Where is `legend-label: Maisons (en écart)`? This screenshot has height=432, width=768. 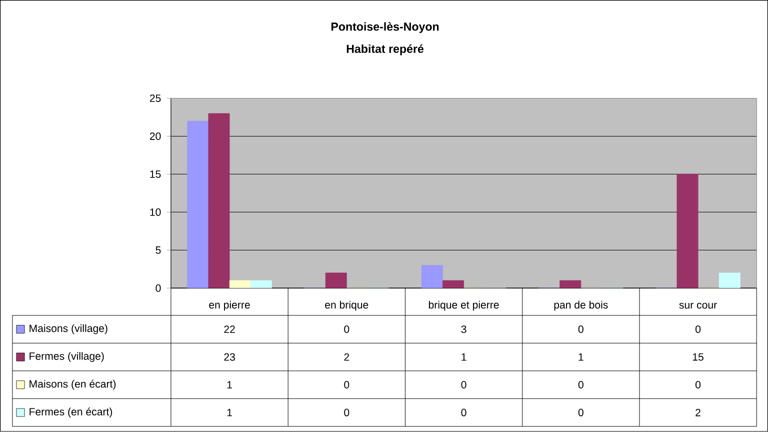 legend-label: Maisons (en écart) is located at coordinates (73, 385).